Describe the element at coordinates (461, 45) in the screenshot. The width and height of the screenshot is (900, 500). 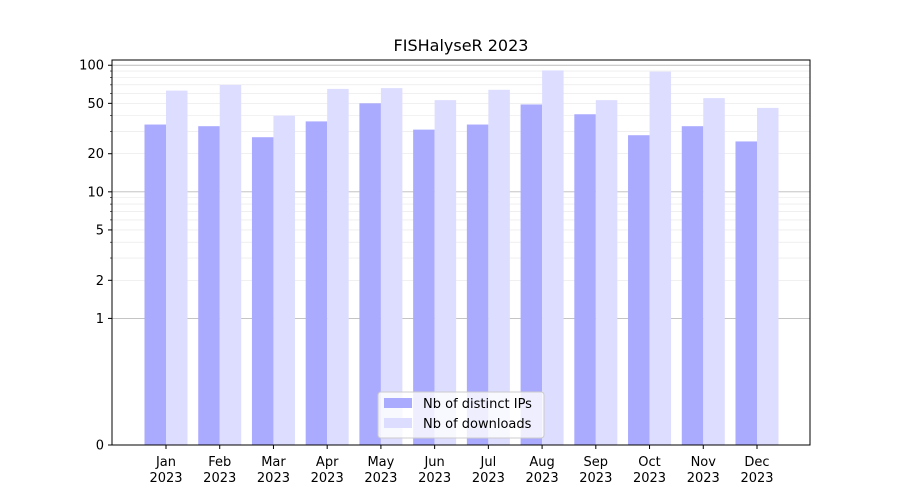
I see `chart-title: FISHalyseR 2023` at that location.